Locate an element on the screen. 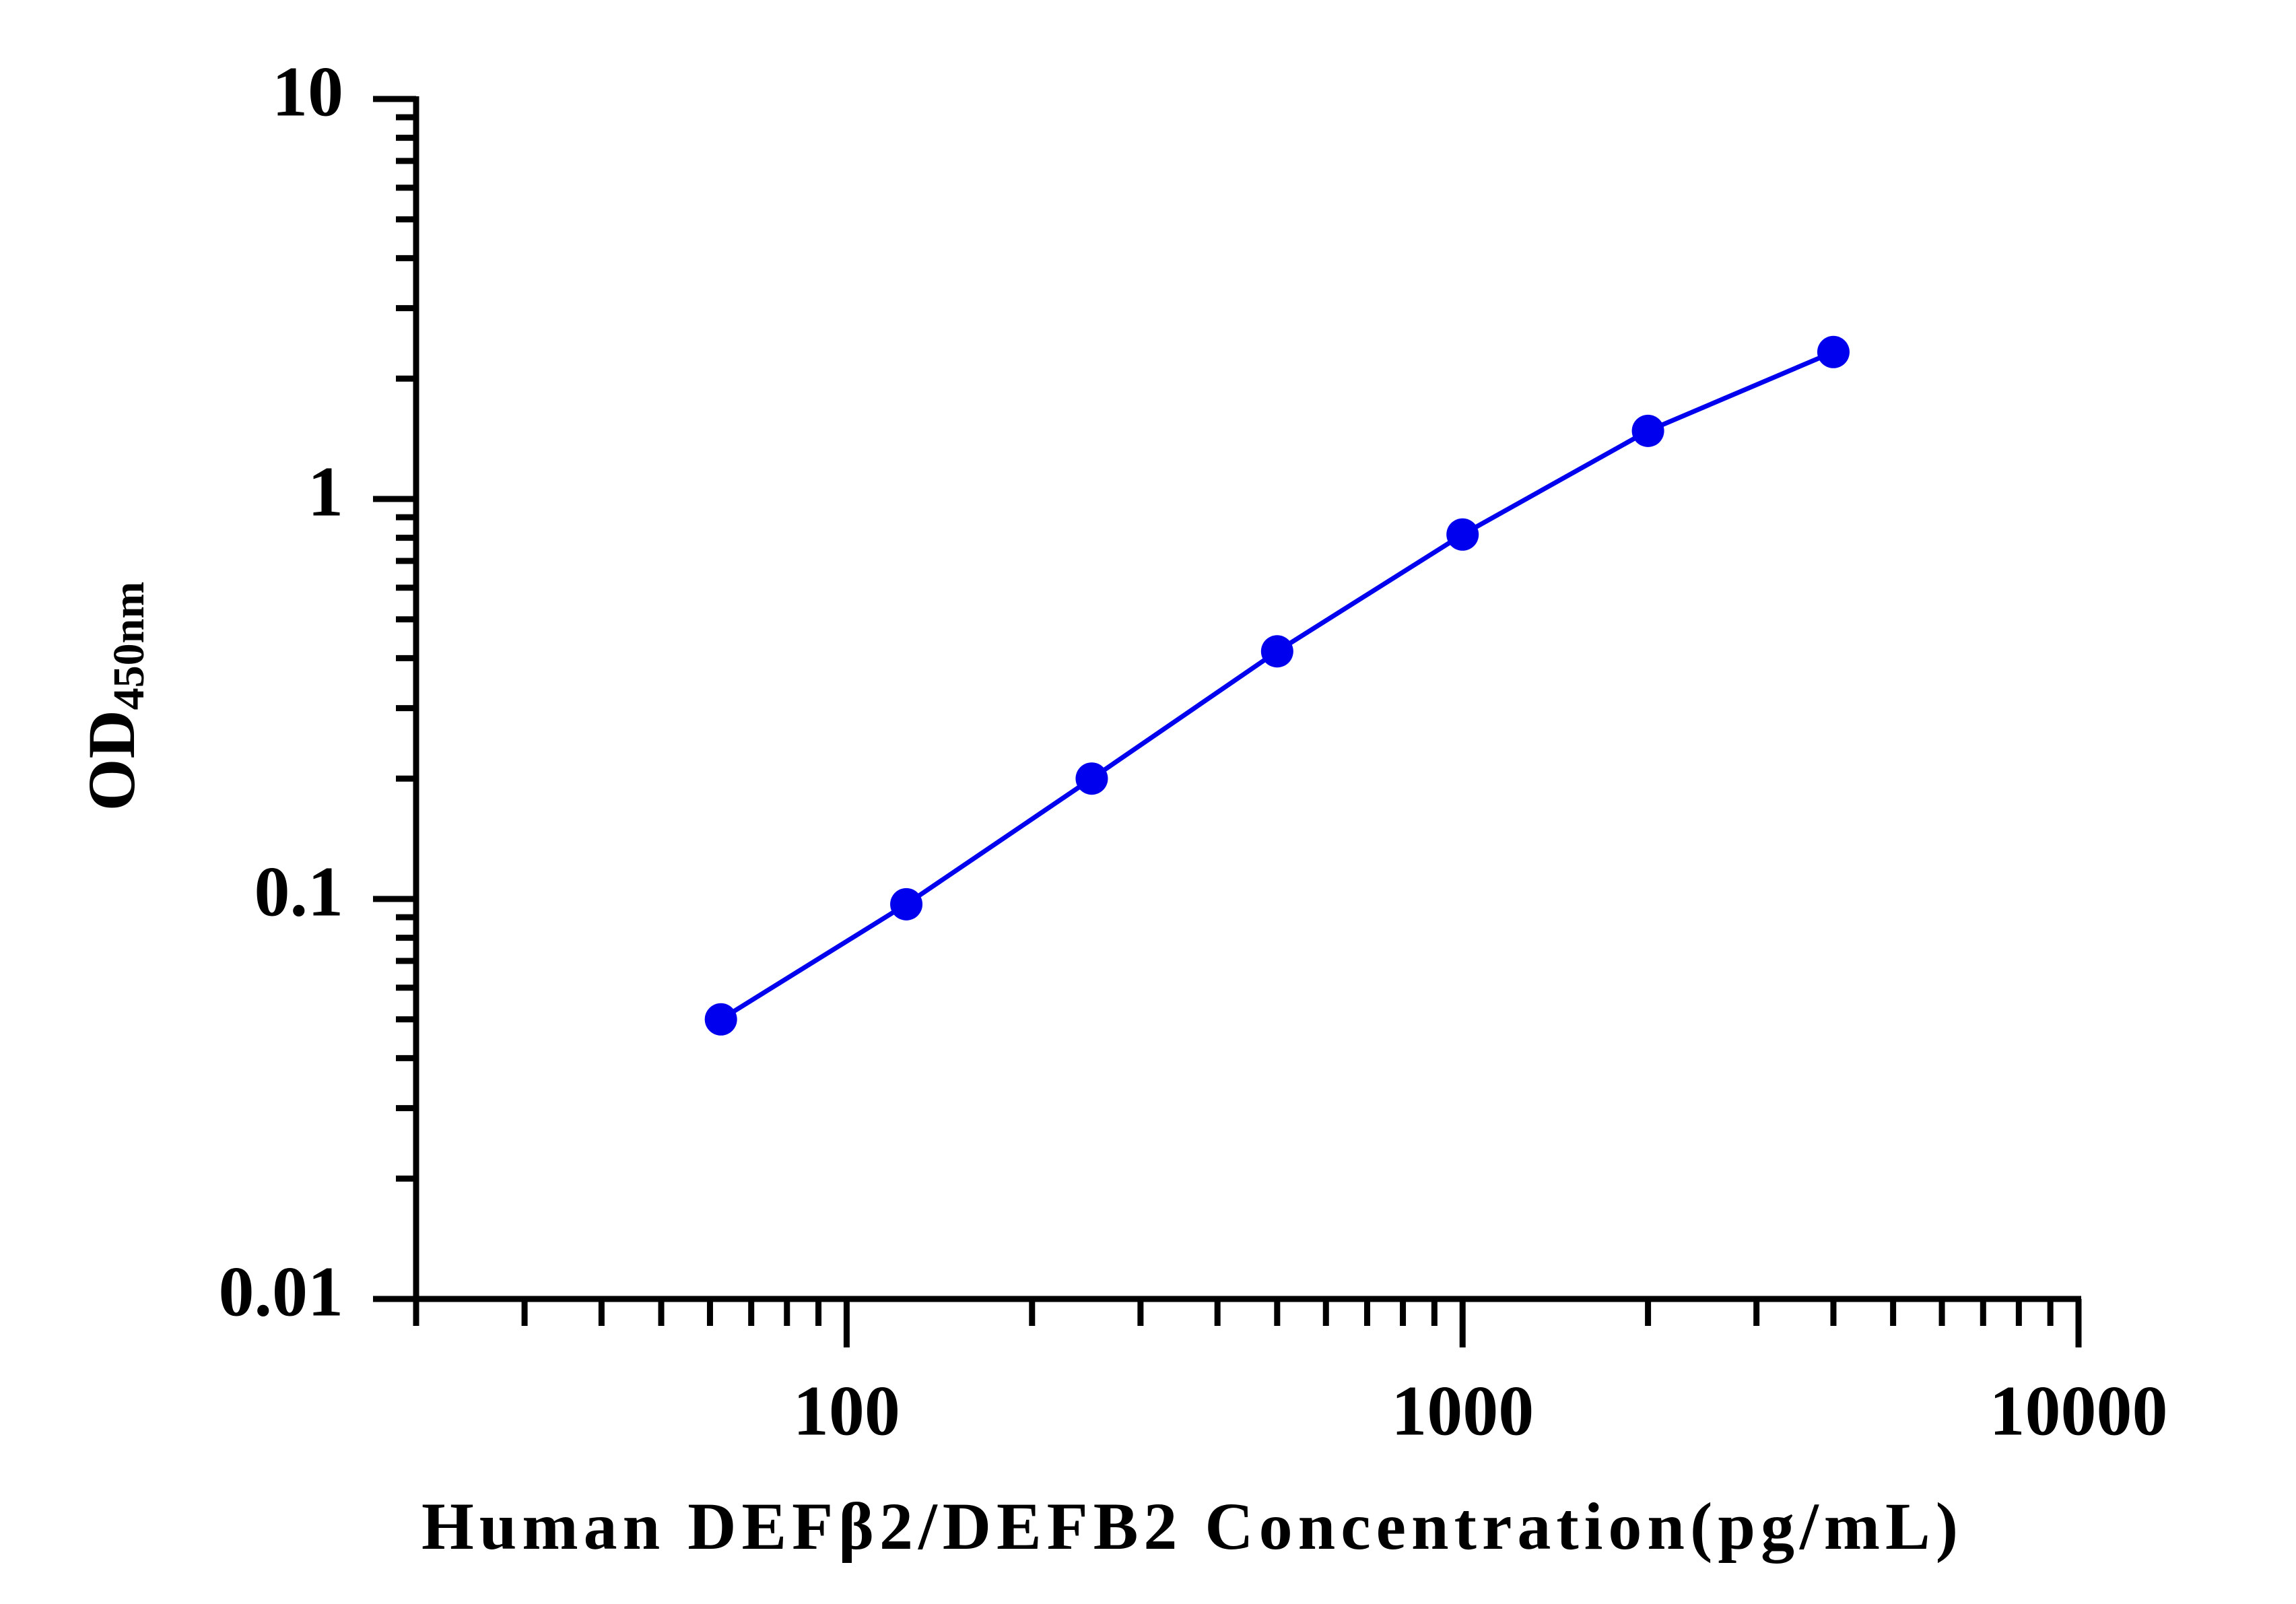  y-tick-label: 0.1 is located at coordinates (299, 892).